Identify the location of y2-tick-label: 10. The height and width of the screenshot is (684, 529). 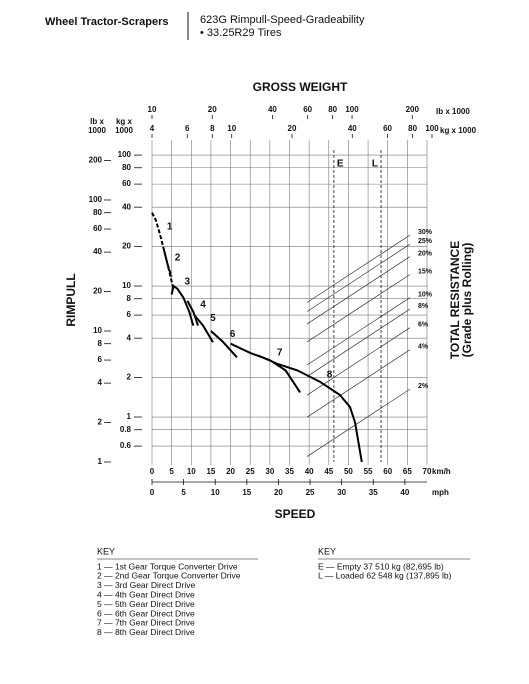
(126, 285).